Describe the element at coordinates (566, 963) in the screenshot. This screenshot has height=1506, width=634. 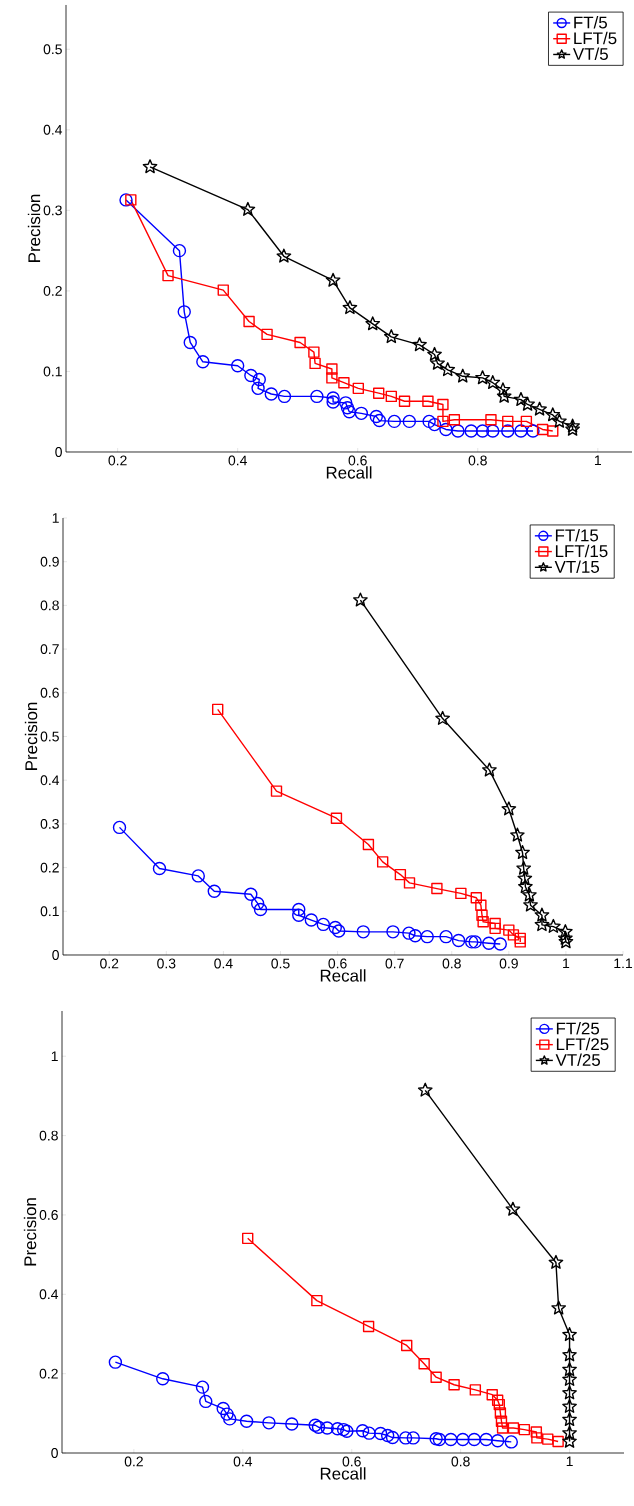
I see `x-tick-label: 1` at that location.